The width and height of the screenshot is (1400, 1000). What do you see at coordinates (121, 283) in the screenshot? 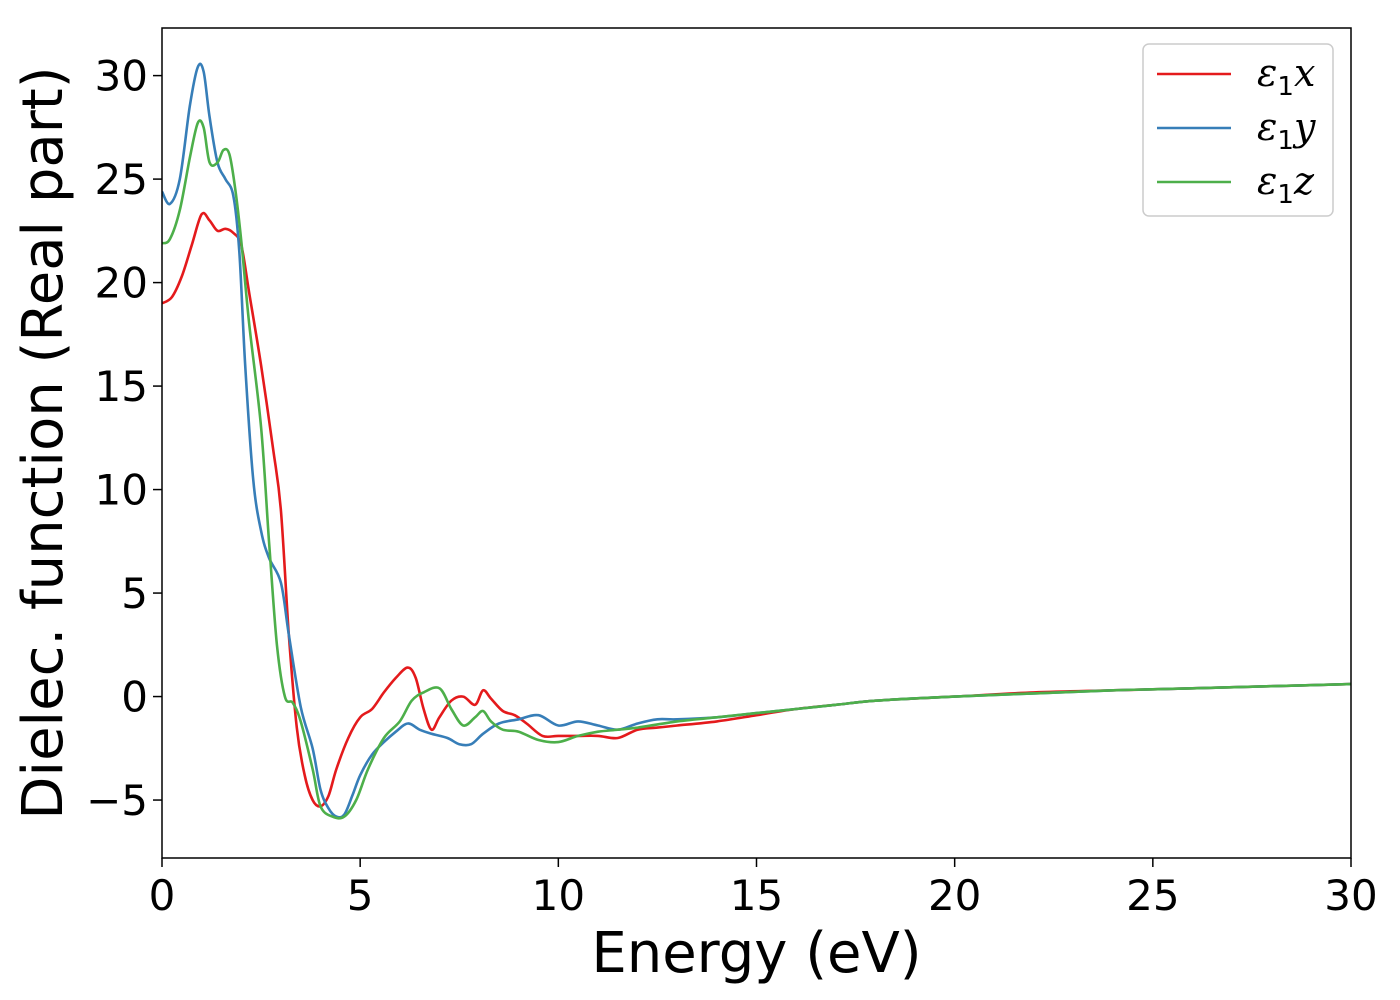
I see `y-tick-label: 20` at bounding box center [121, 283].